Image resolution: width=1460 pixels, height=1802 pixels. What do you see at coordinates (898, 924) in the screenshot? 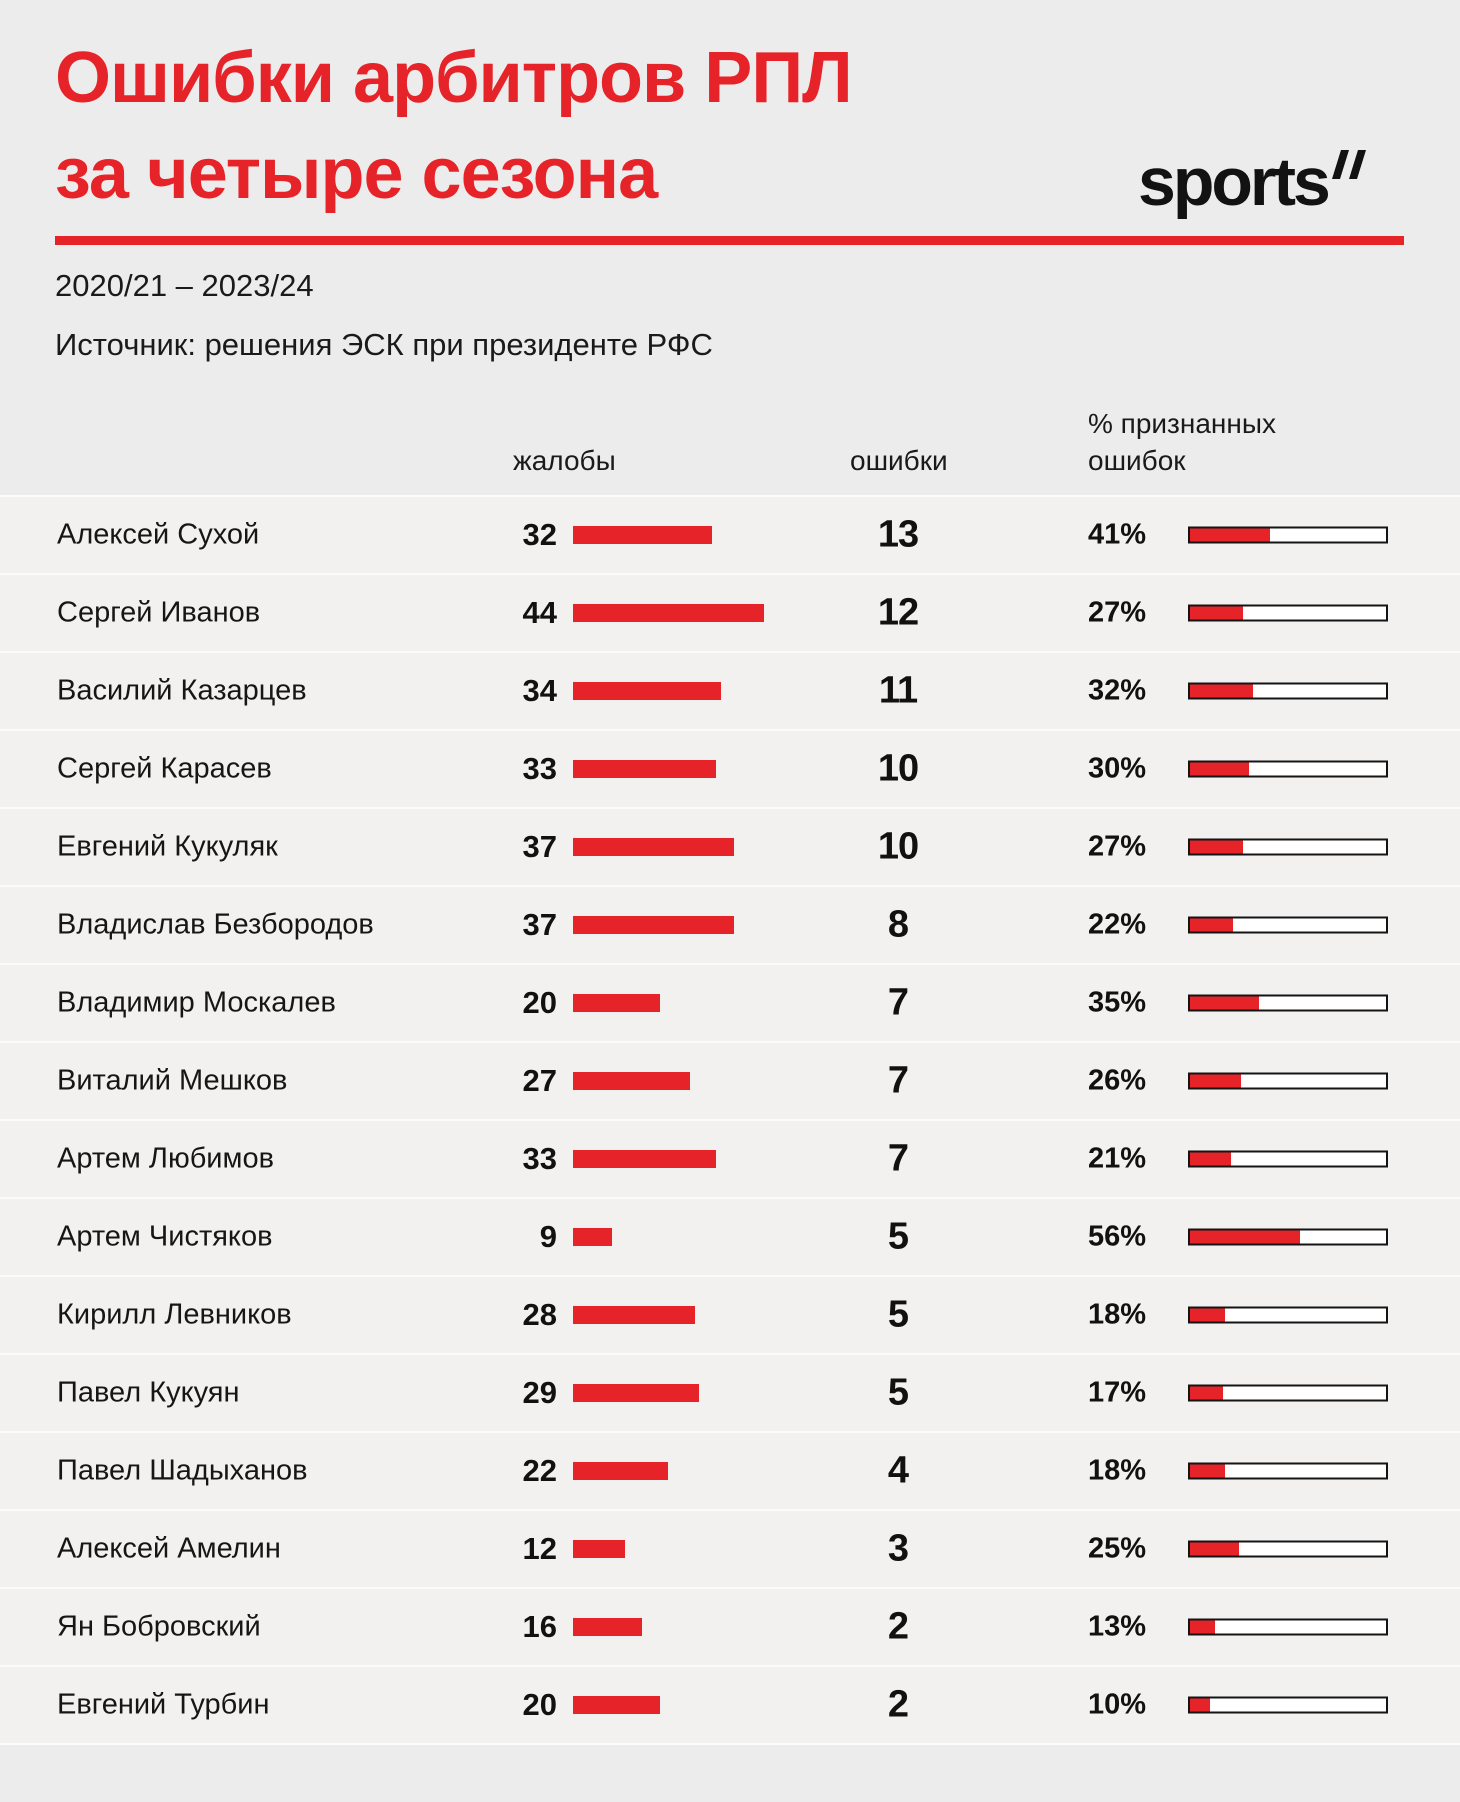
I see `errors-value: 8` at bounding box center [898, 924].